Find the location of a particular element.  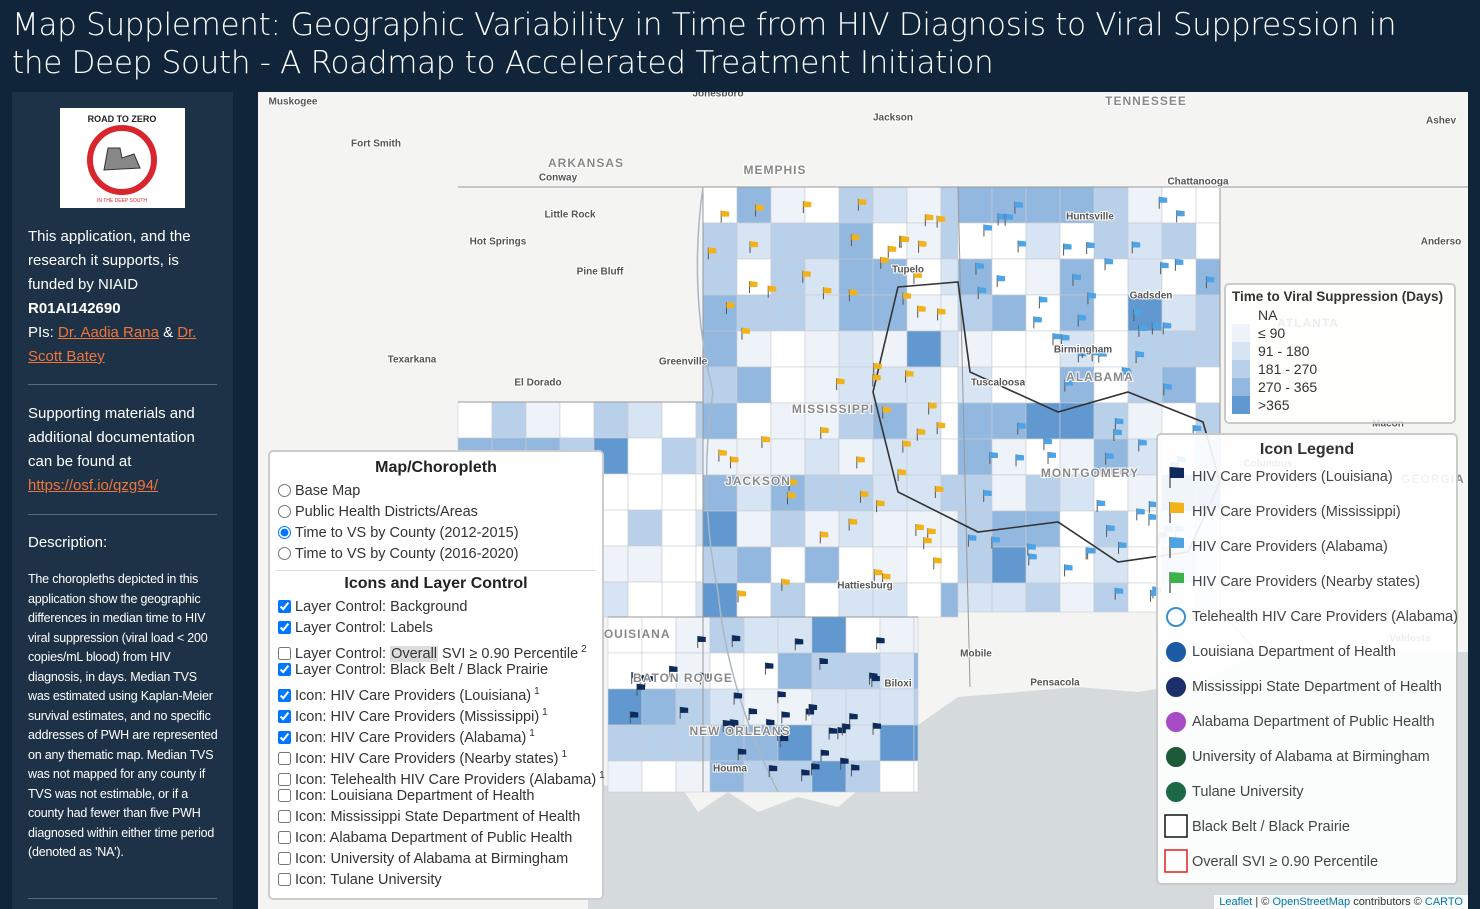

grant-number: R01AI142690 is located at coordinates (74, 308).